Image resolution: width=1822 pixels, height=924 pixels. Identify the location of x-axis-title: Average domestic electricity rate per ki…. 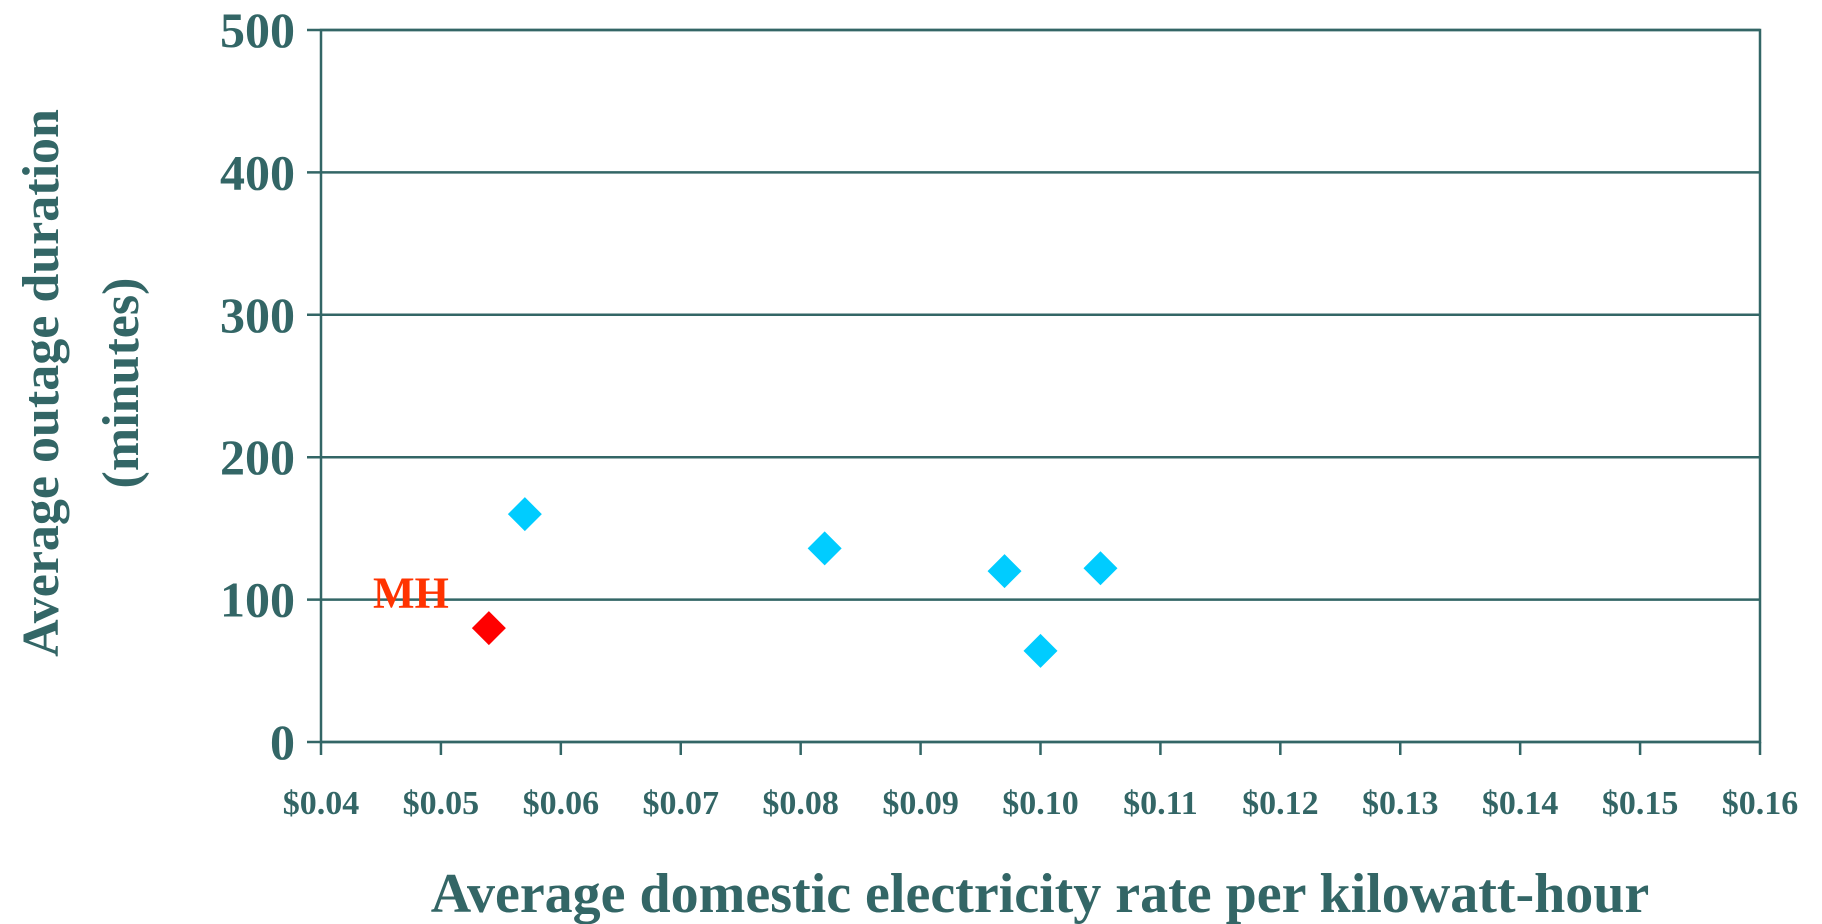
(1040, 893).